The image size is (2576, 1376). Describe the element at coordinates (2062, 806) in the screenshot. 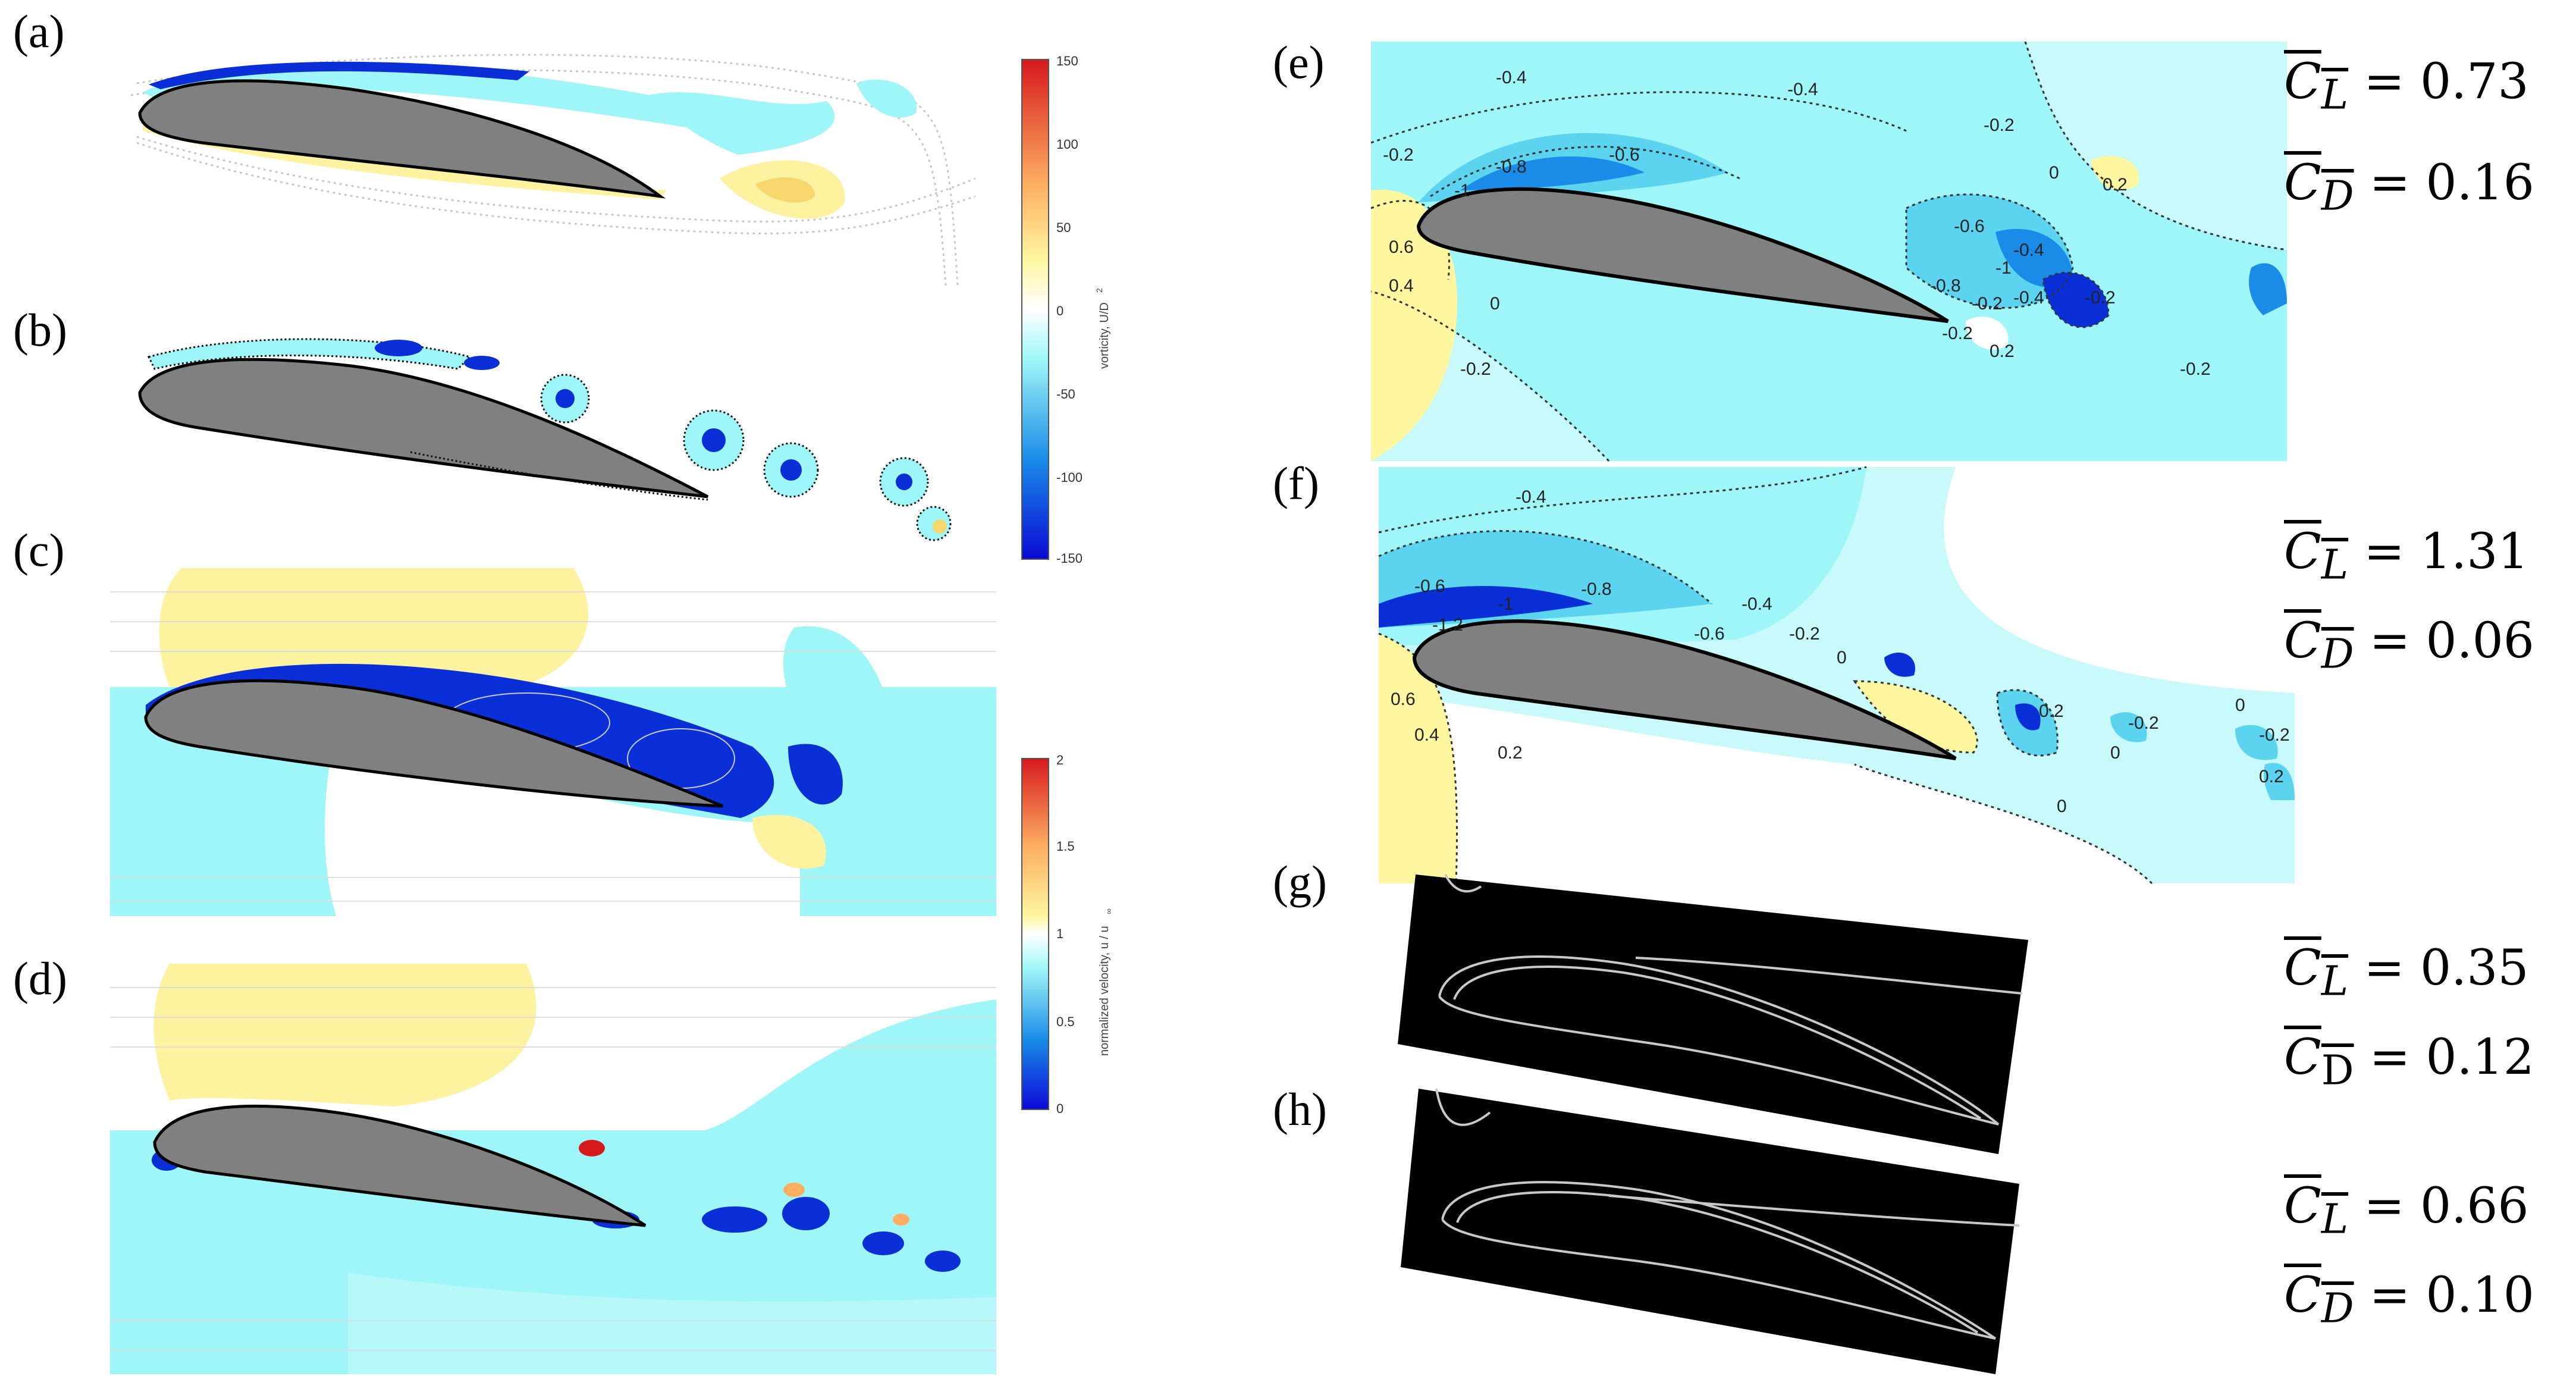

I see `f-contour-label-17: 0` at that location.